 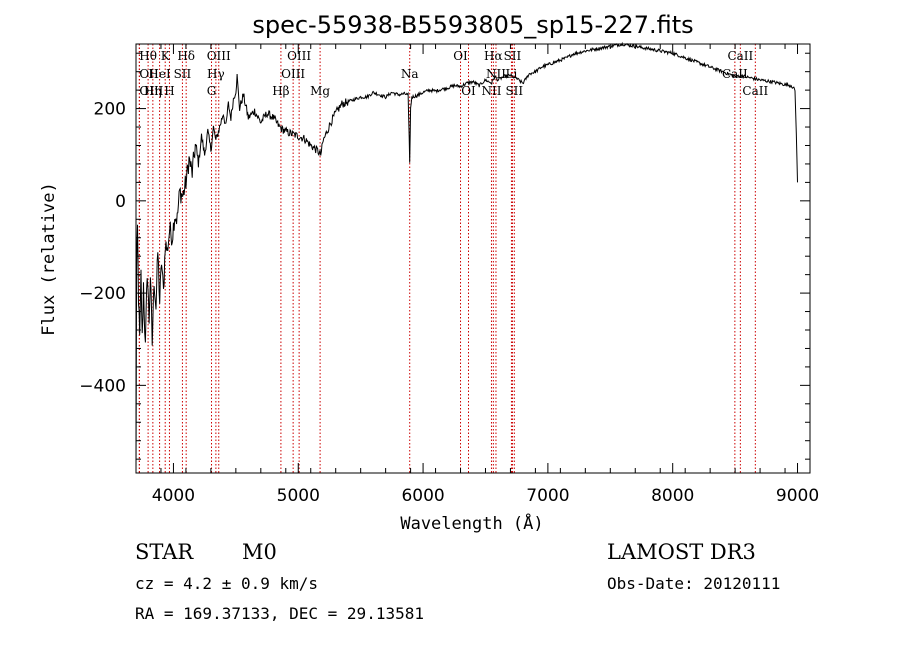 I want to click on y-tick-label: −400, so click(x=102, y=386).